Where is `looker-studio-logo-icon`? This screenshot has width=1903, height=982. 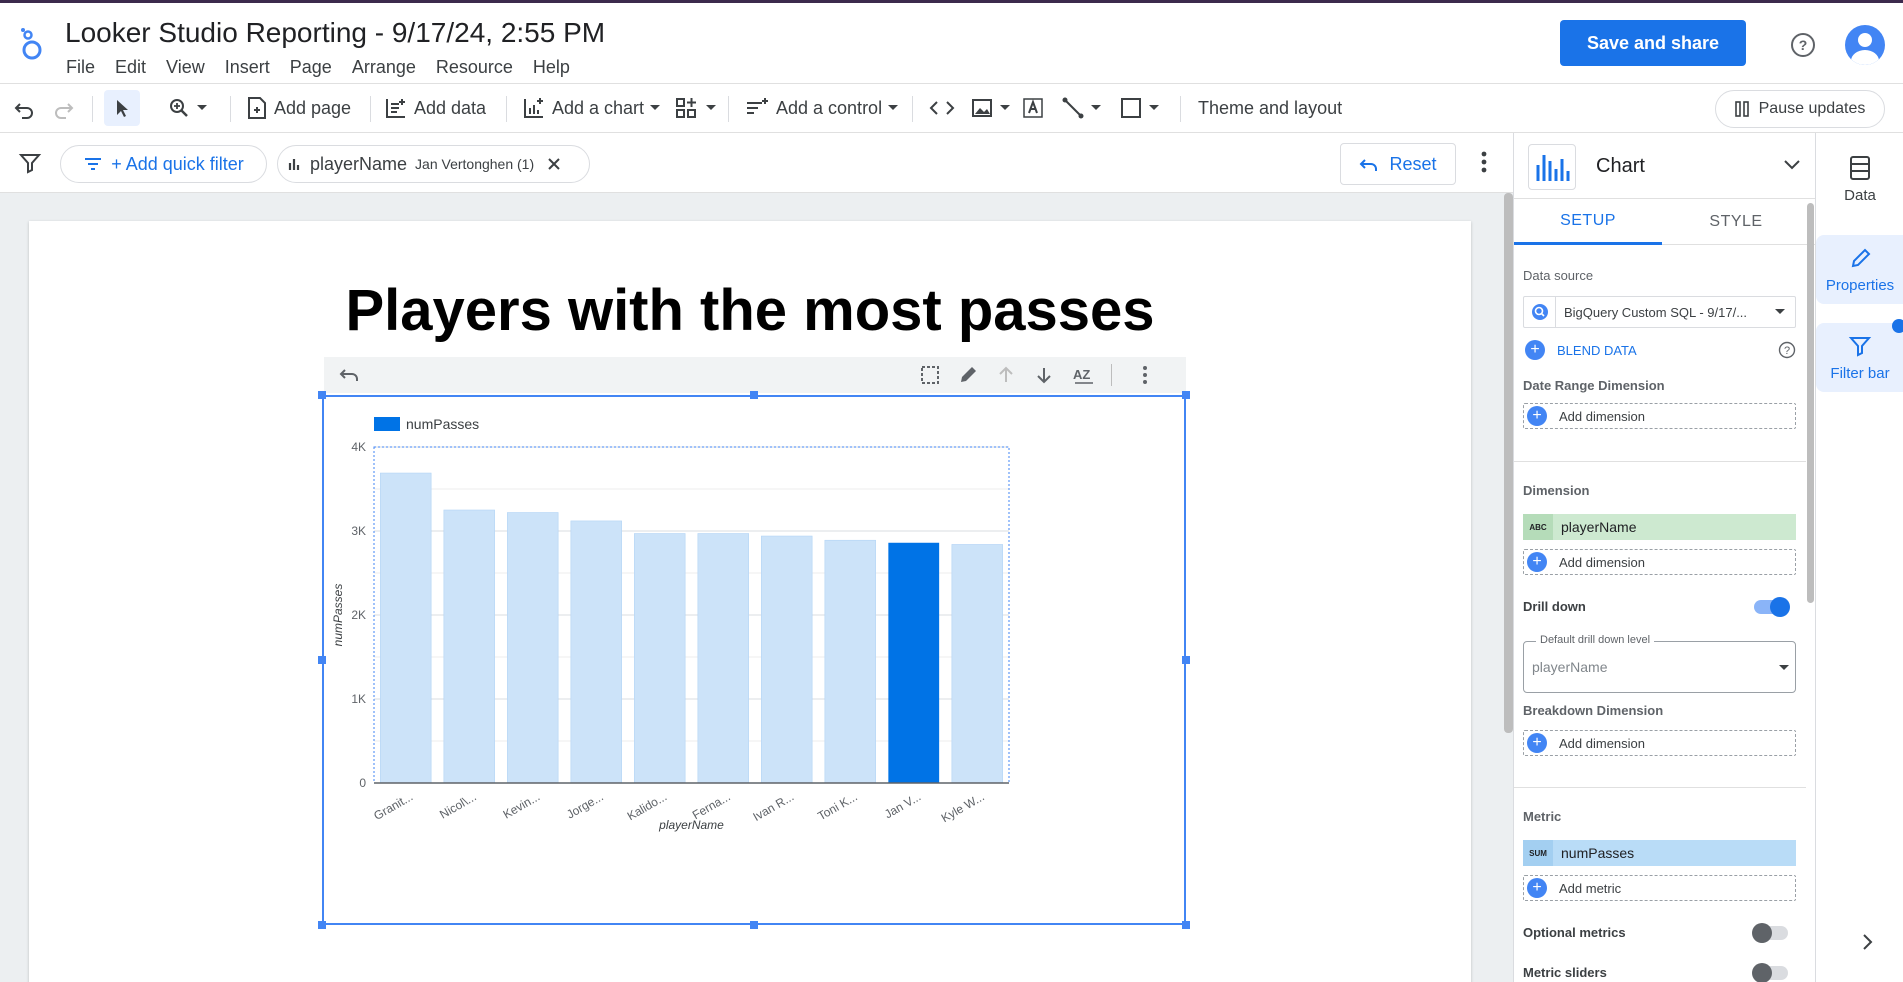 looker-studio-logo-icon is located at coordinates (33, 44).